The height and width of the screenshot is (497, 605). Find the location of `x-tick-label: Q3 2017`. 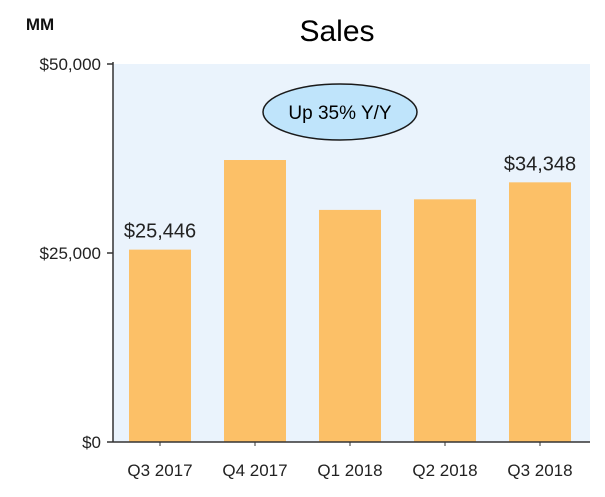

x-tick-label: Q3 2017 is located at coordinates (159, 470).